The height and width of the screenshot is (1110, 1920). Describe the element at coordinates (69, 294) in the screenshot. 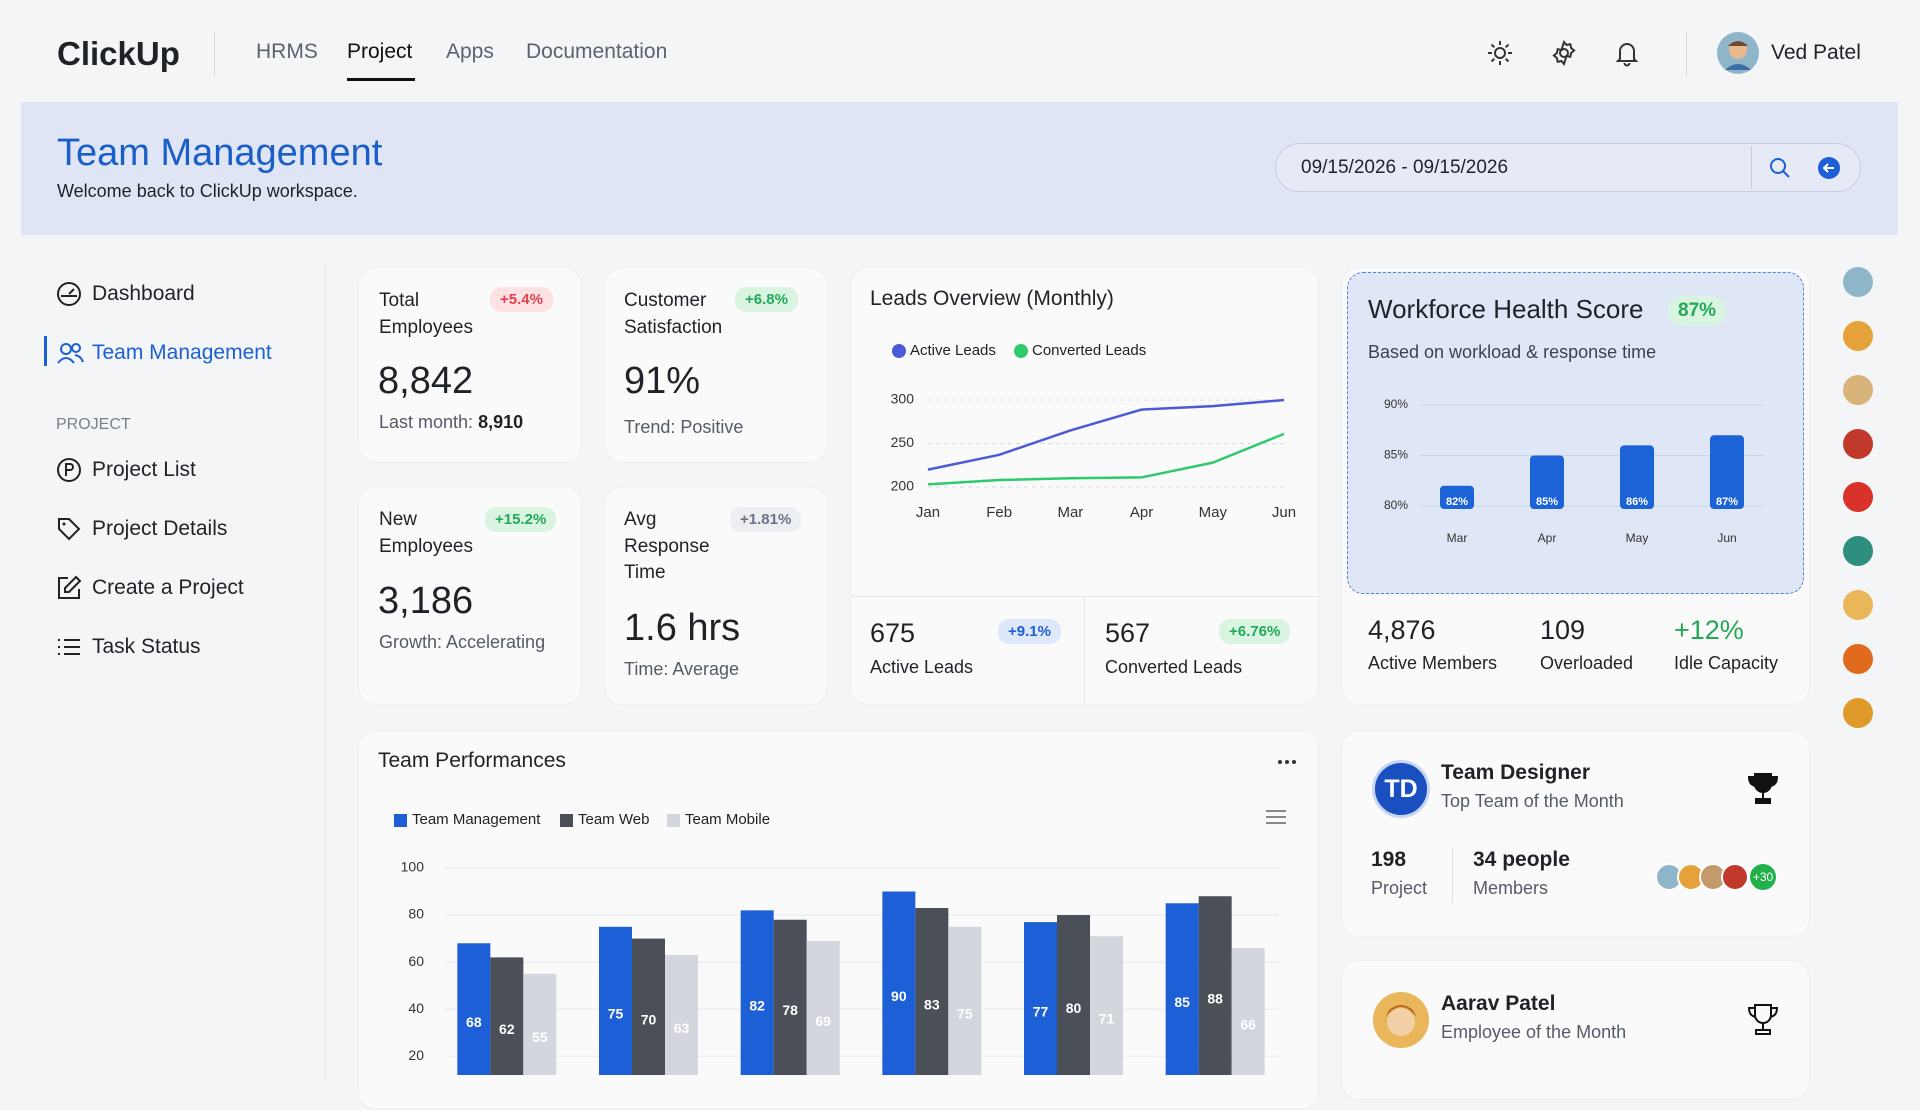

I see `dashboard-icon` at that location.